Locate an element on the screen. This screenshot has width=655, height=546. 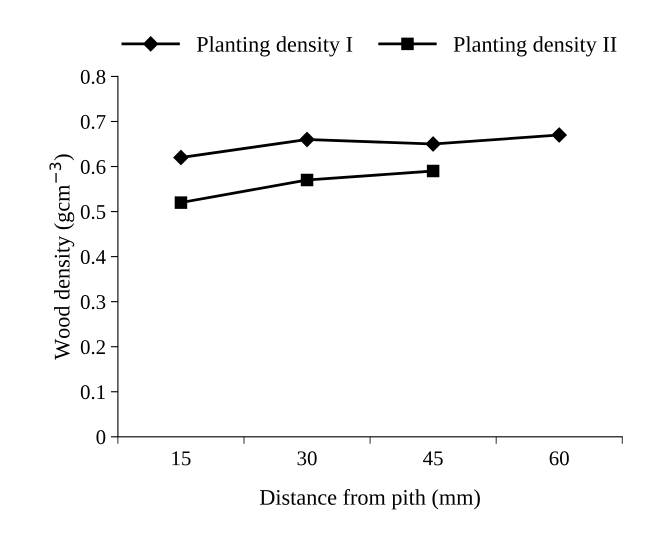
y-tick-label: 0 is located at coordinates (101, 437).